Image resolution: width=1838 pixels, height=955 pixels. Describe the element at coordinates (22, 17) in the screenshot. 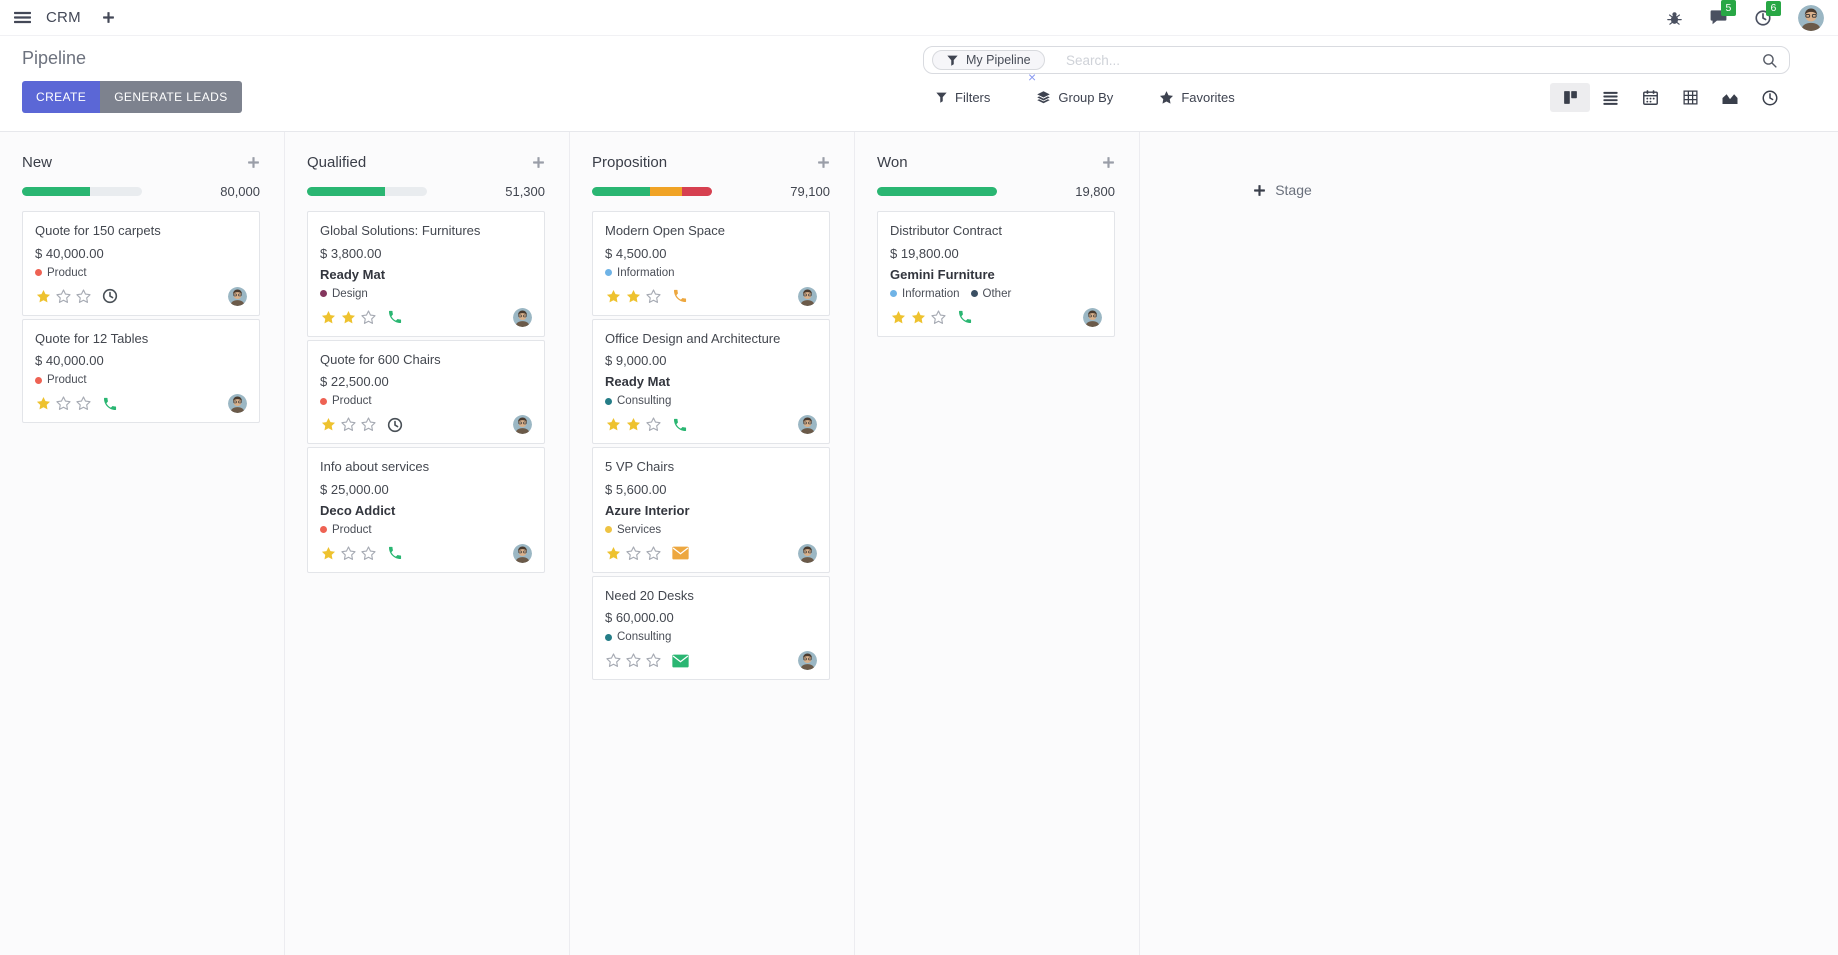

I see `apps-menu-icon` at that location.